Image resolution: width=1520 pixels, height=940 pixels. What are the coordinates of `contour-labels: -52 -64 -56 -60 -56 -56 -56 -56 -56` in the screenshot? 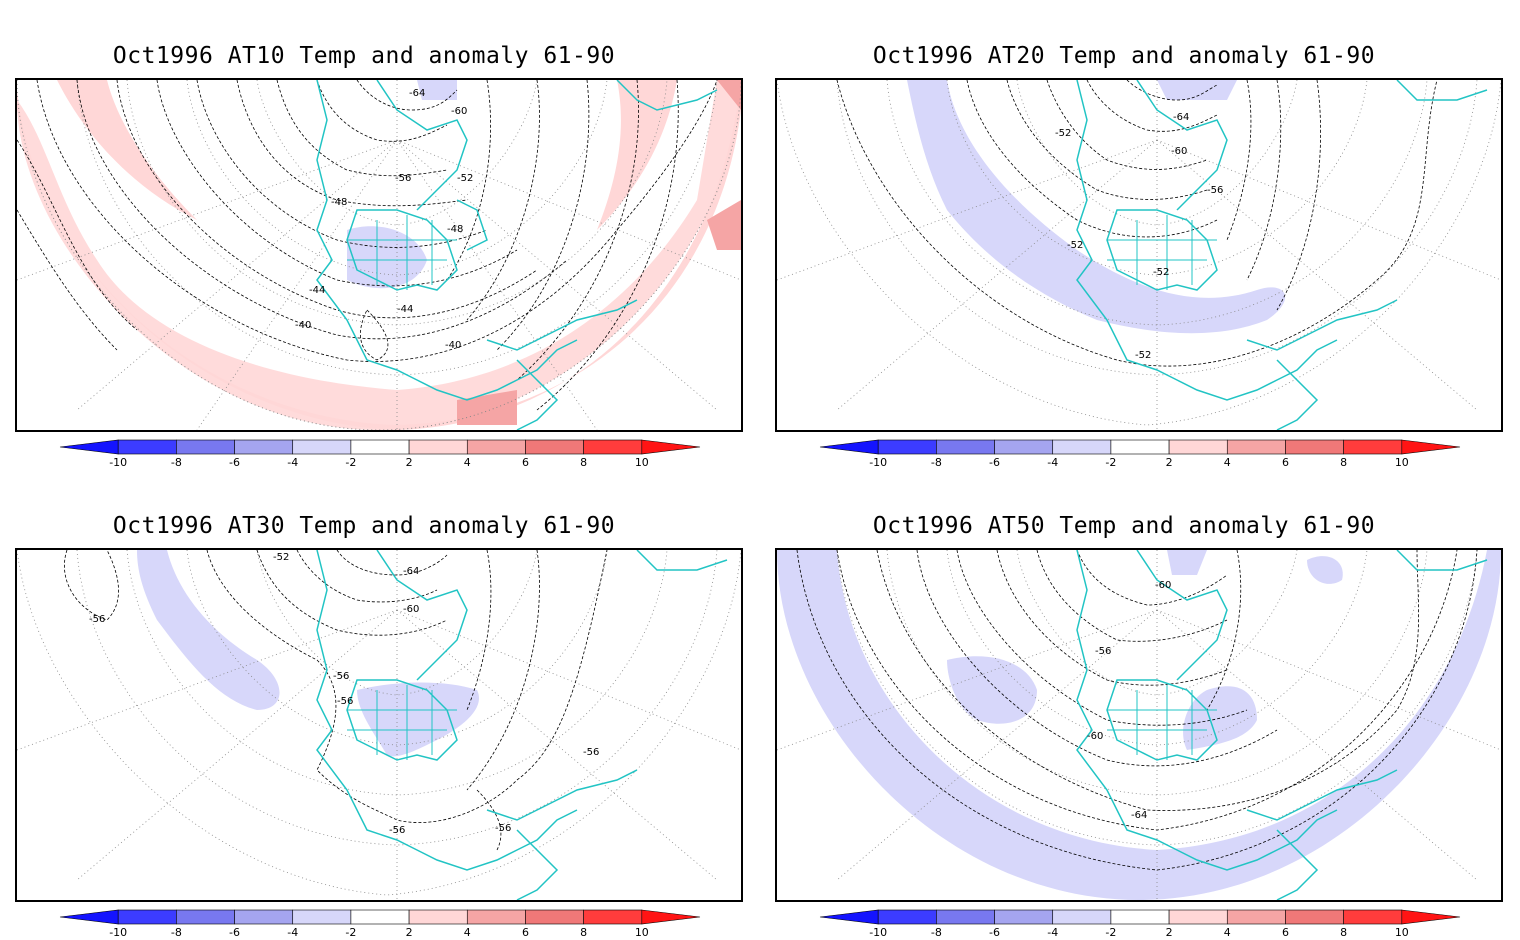 It's located at (344, 694).